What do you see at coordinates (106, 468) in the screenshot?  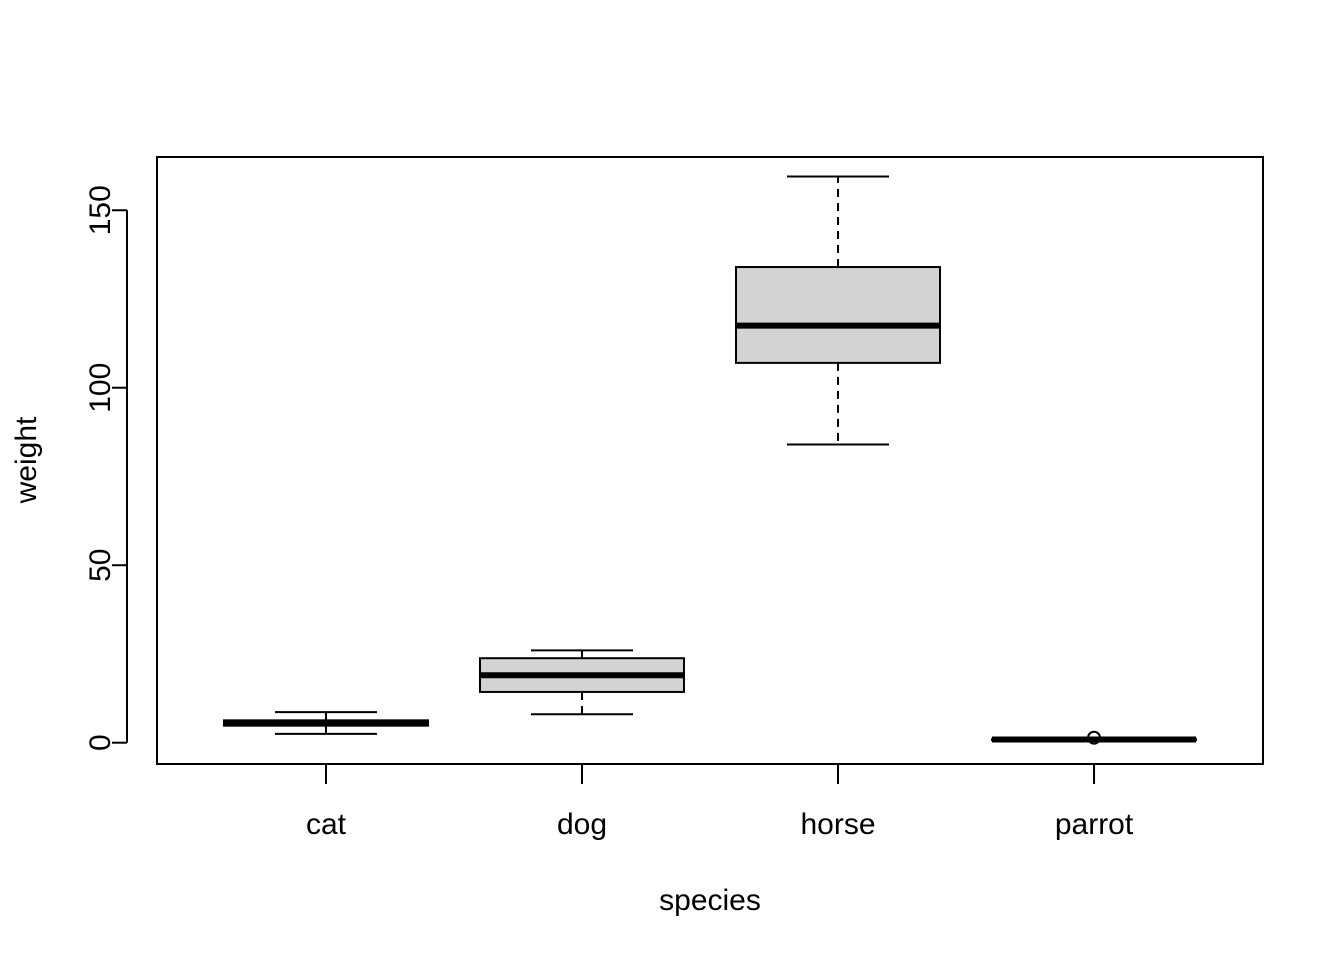 I see `y-axis: 0 50 100 150` at bounding box center [106, 468].